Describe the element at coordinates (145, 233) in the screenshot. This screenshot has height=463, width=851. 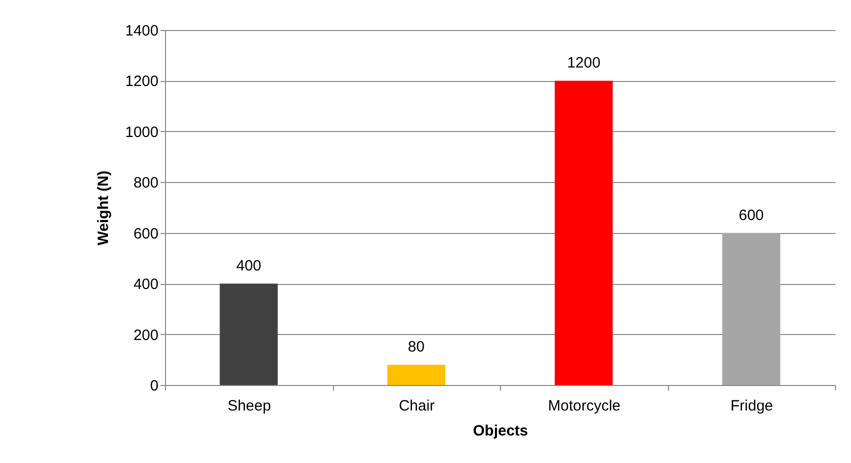
I see `y-tick-label: 600` at that location.